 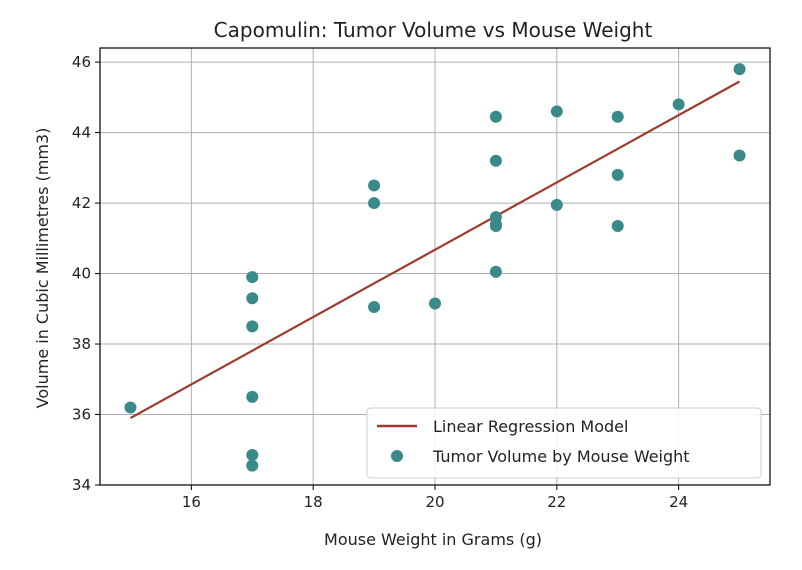 I want to click on legend-box, so click(x=564, y=443).